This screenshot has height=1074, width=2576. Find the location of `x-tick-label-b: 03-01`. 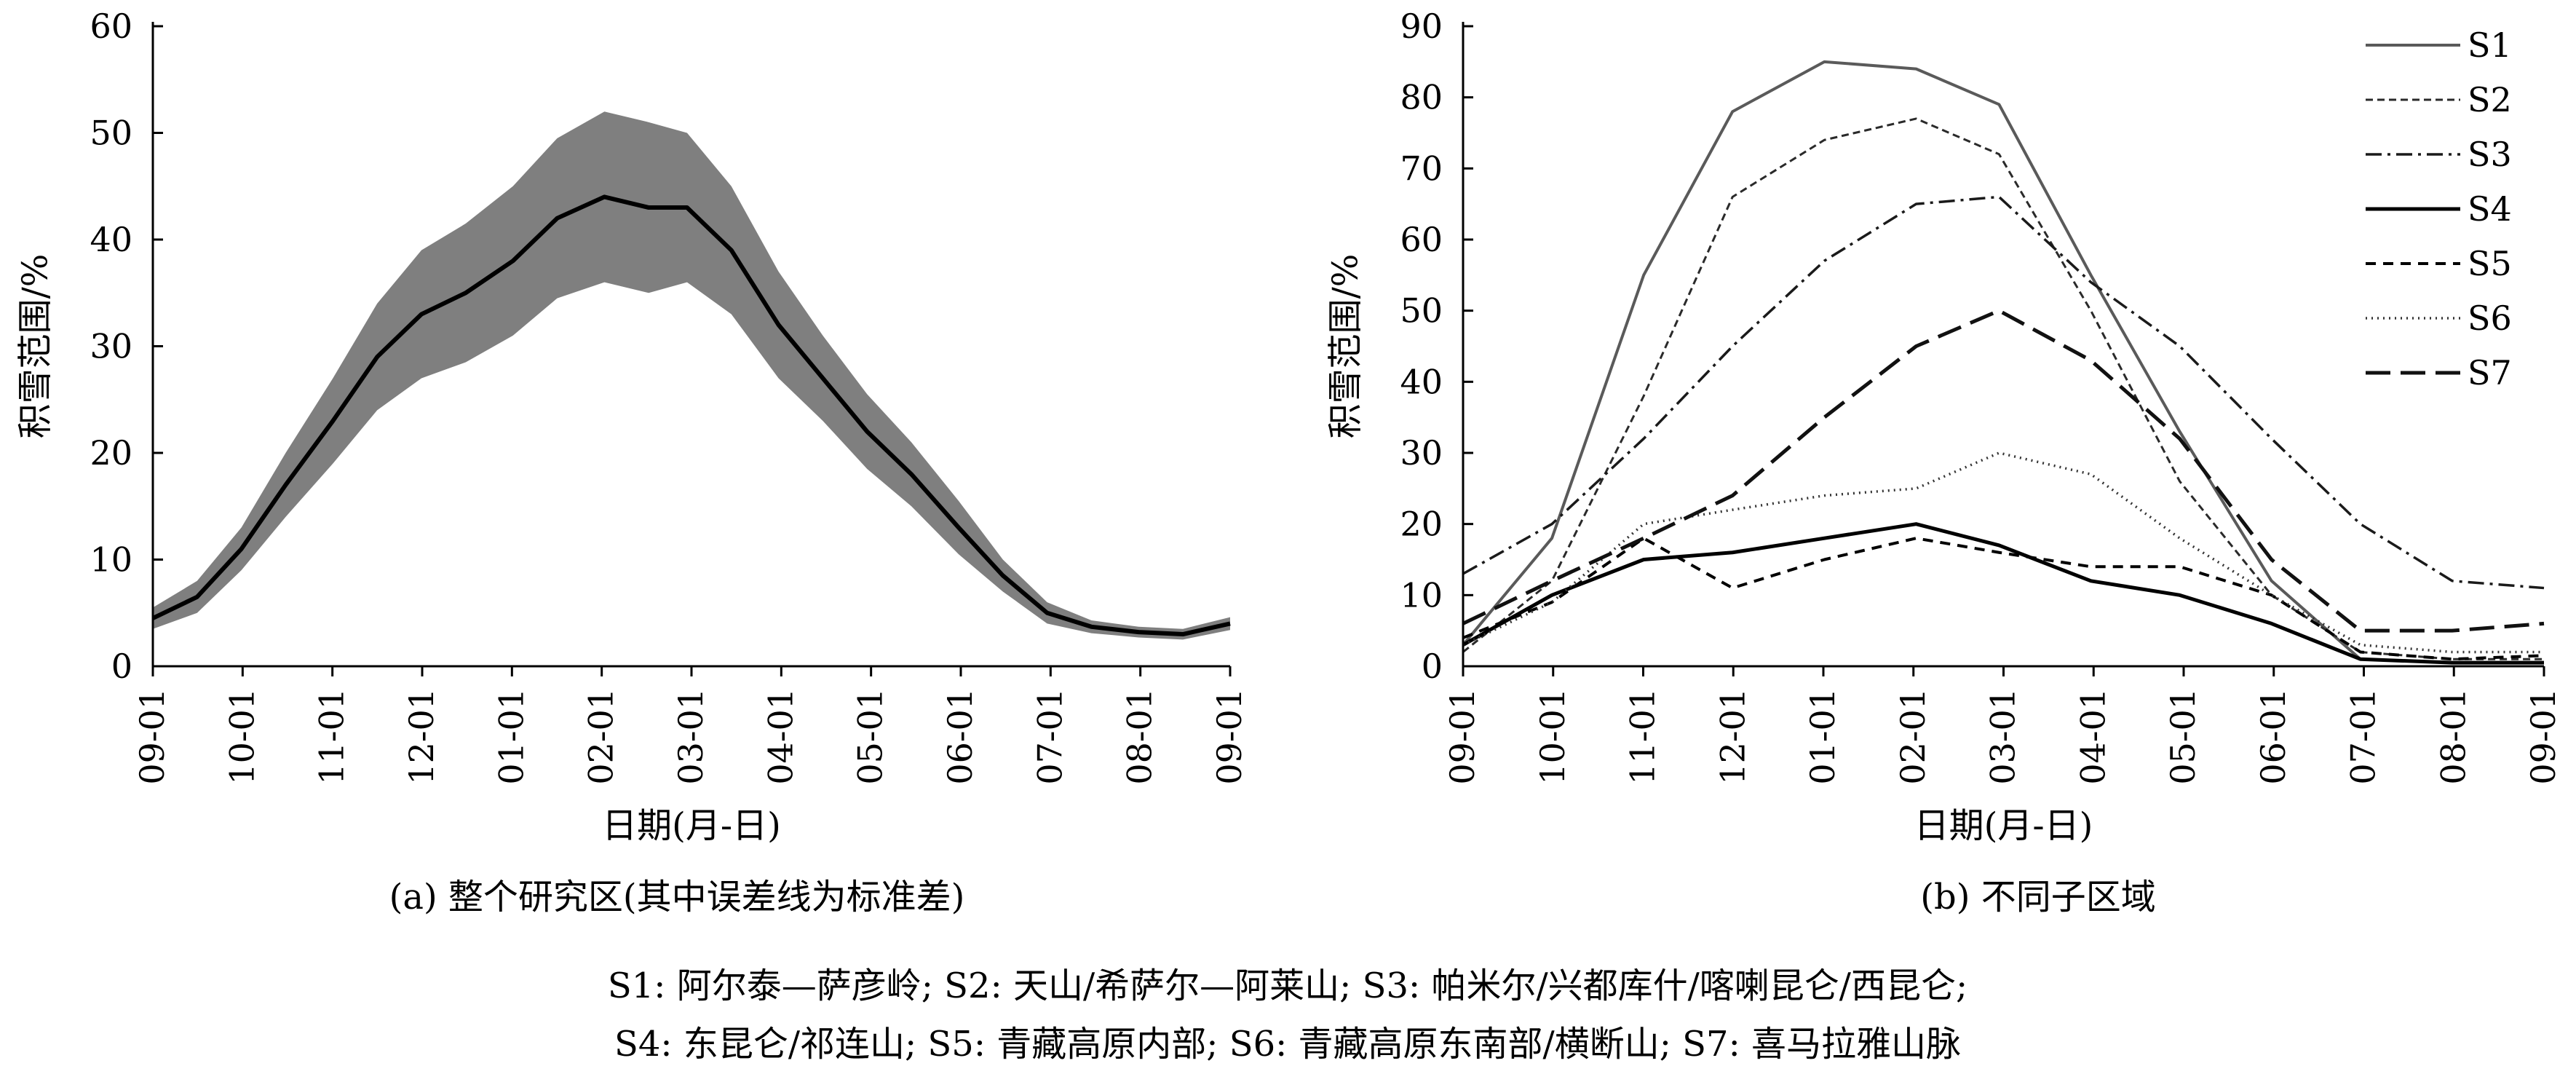

x-tick-label-b: 03-01 is located at coordinates (2003, 736).